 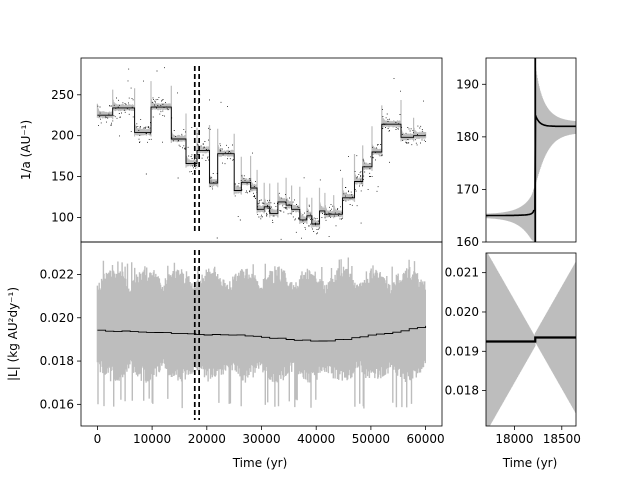 What do you see at coordinates (316, 439) in the screenshot?
I see `x-tick-label: 40000` at bounding box center [316, 439].